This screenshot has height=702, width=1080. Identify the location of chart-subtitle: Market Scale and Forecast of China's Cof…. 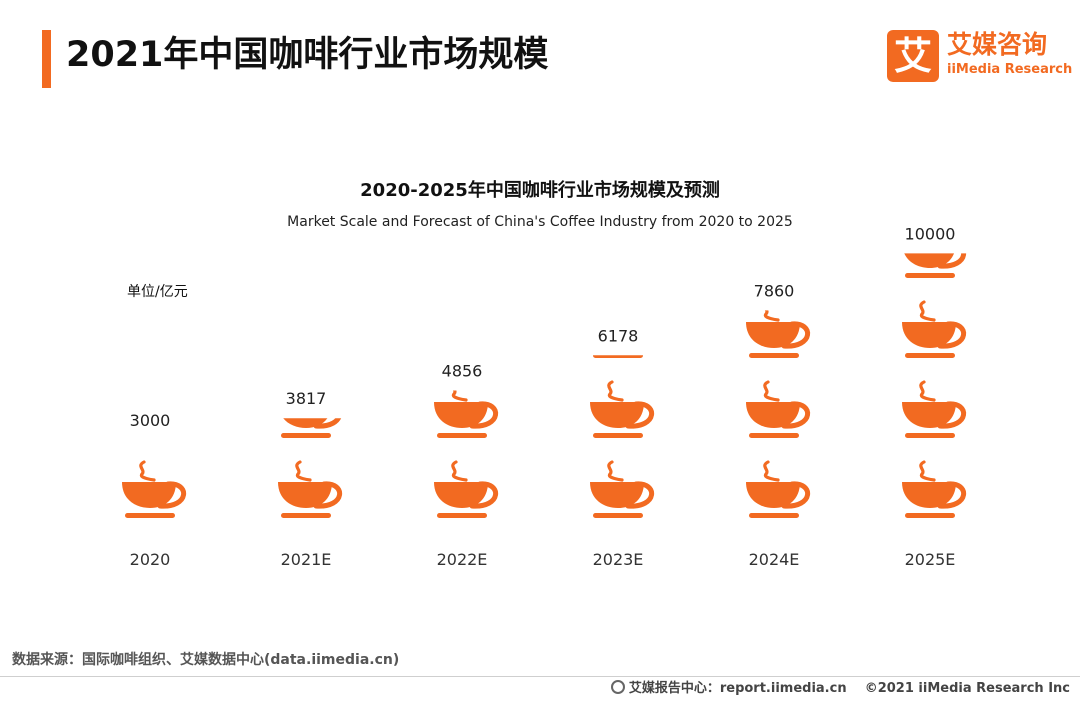
(540, 222).